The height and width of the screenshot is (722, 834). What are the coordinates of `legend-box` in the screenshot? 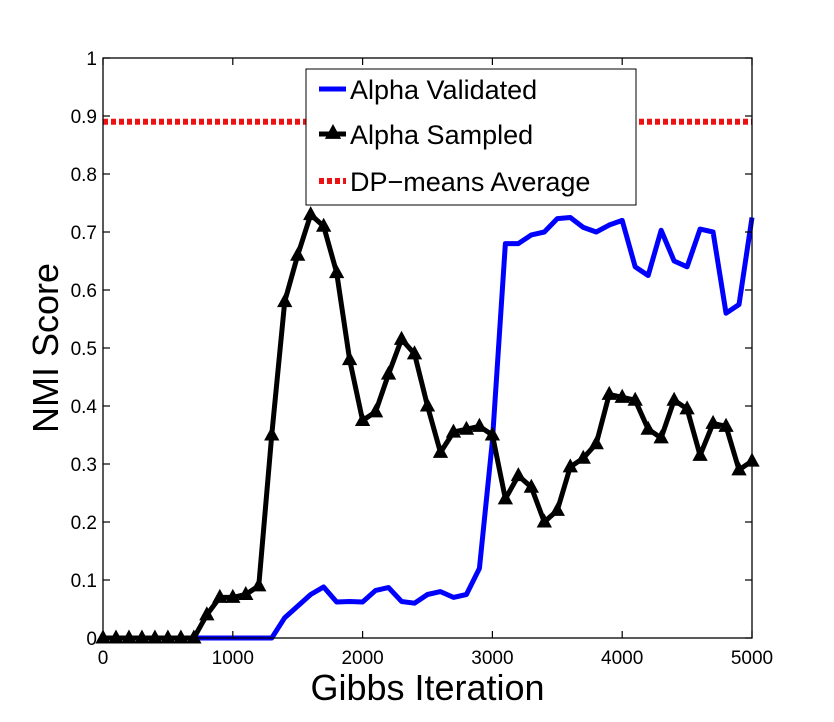 It's located at (471, 137).